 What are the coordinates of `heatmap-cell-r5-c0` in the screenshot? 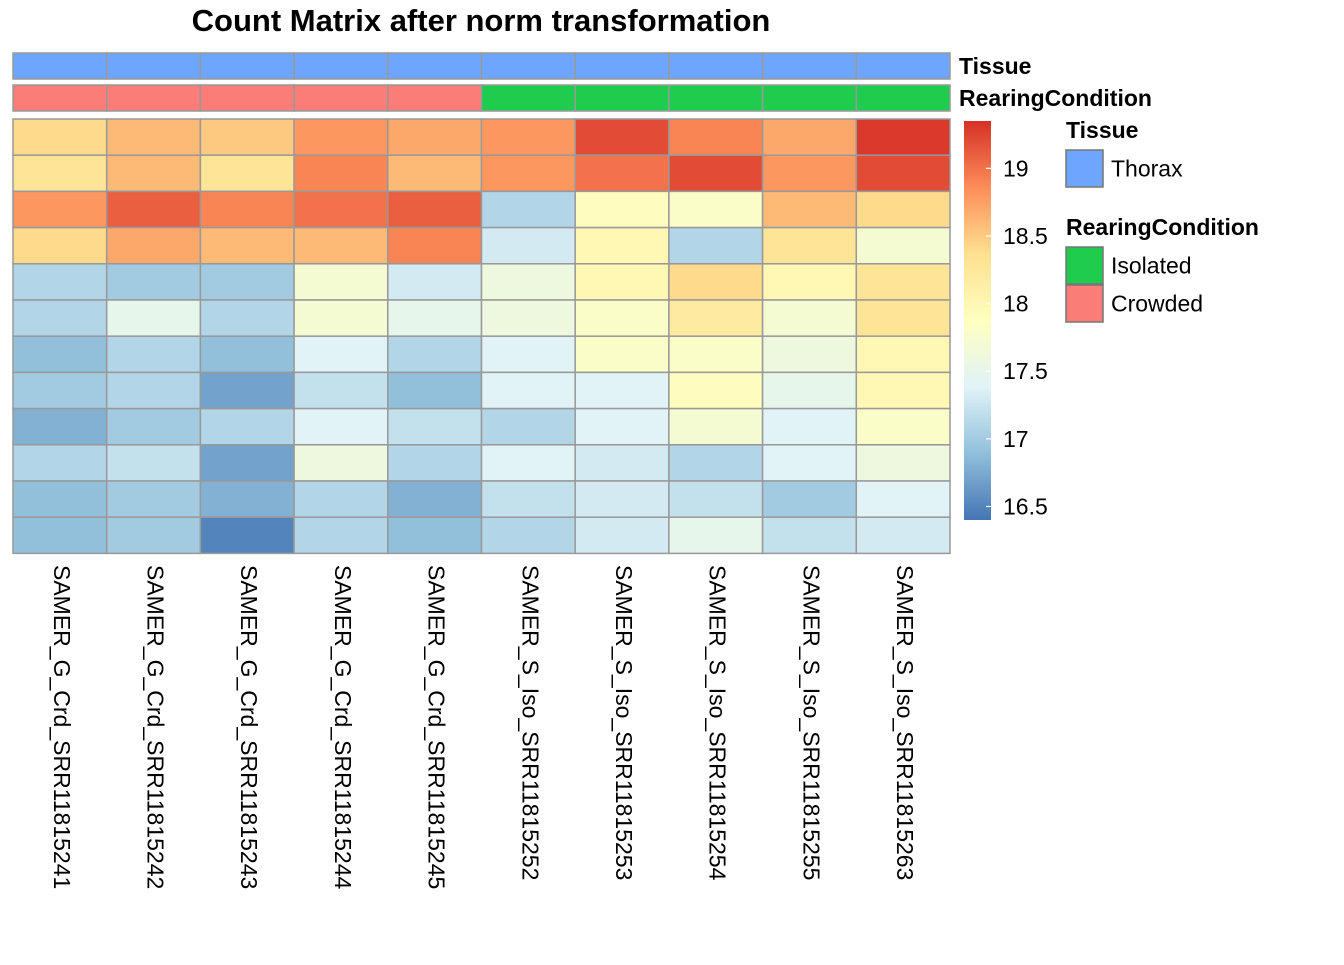 It's located at (60, 318).